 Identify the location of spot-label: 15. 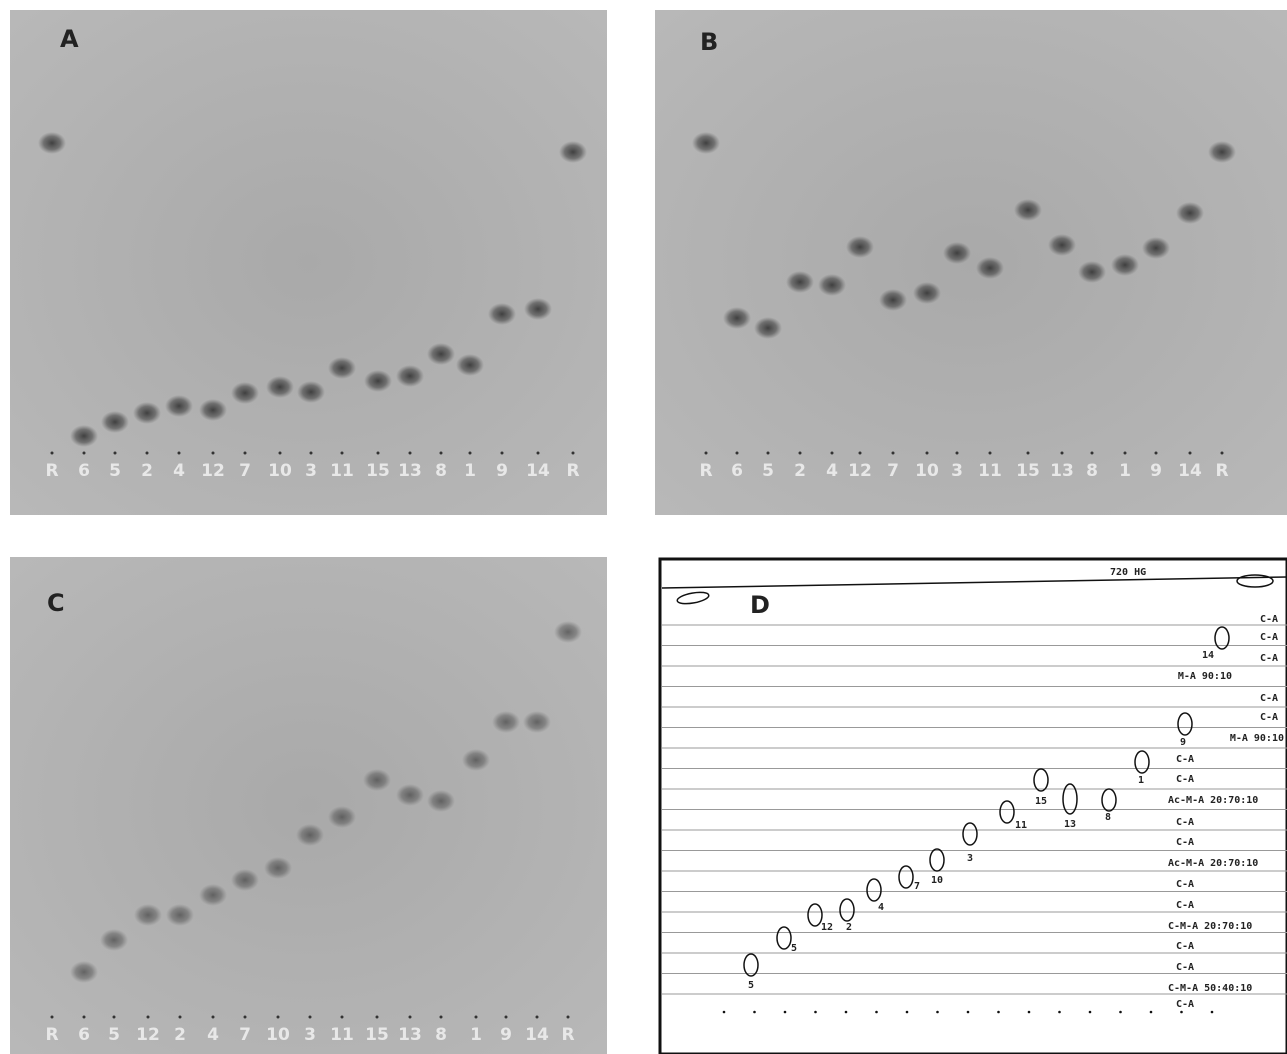
(1041, 801).